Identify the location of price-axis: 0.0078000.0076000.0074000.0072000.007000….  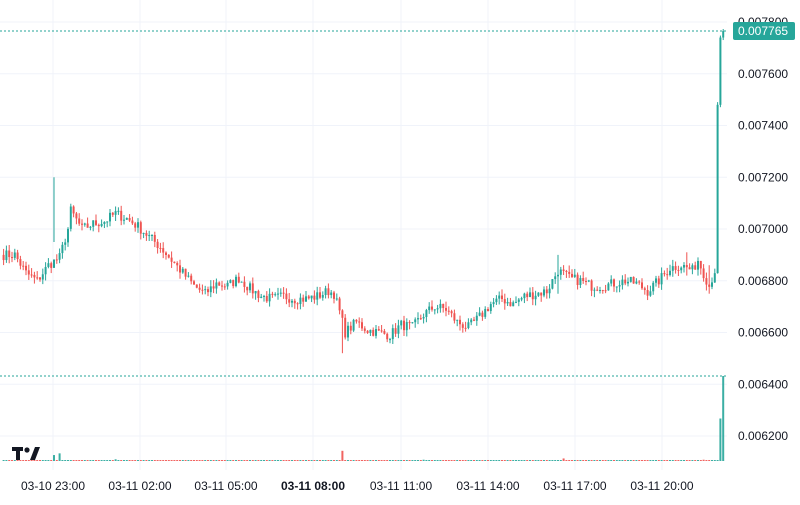
(763, 250).